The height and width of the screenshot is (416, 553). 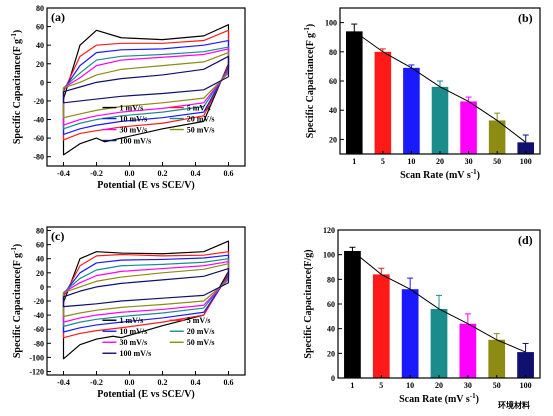 I want to click on plot-frame, so click(x=146, y=87).